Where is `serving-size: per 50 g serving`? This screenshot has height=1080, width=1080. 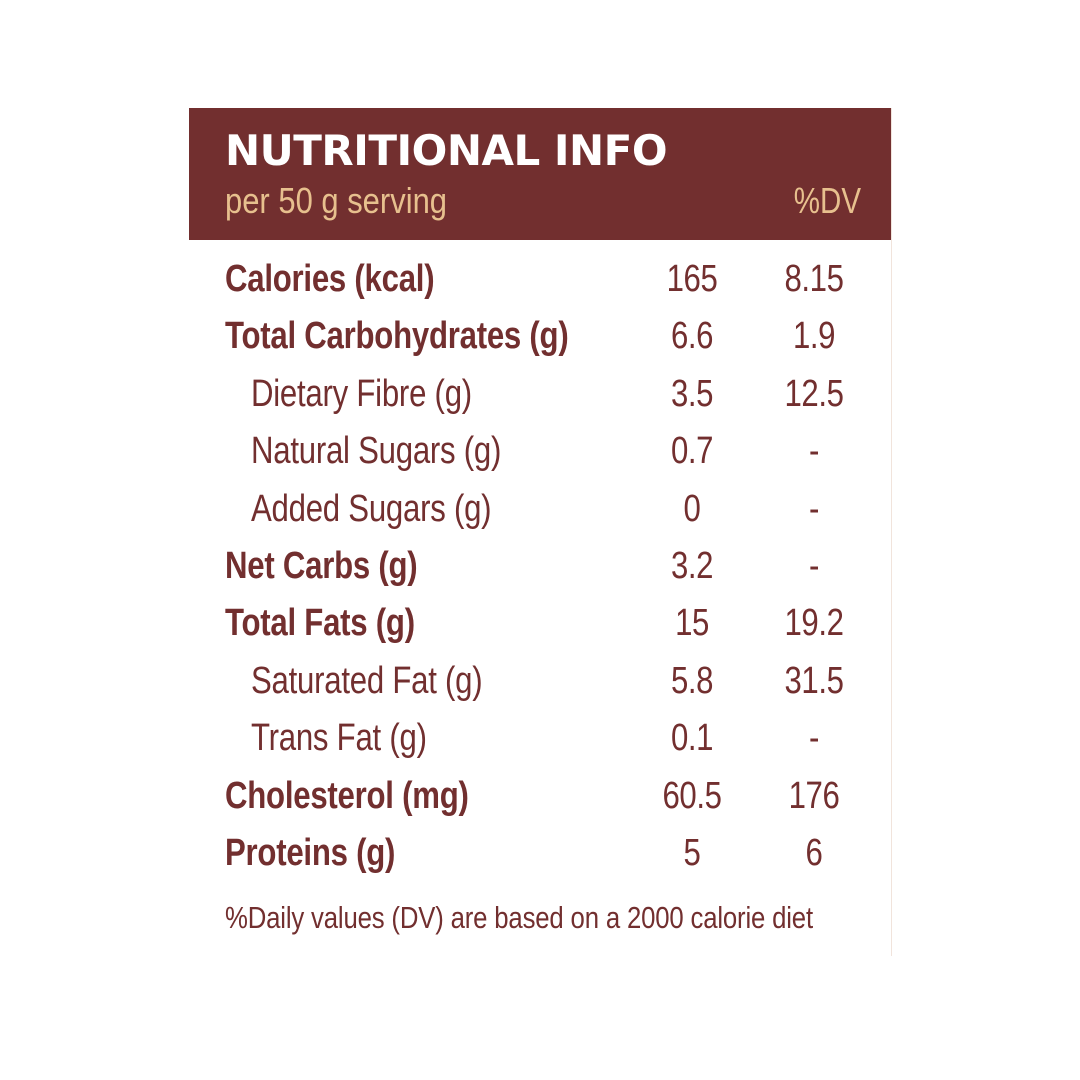
serving-size: per 50 g serving is located at coordinates (336, 200).